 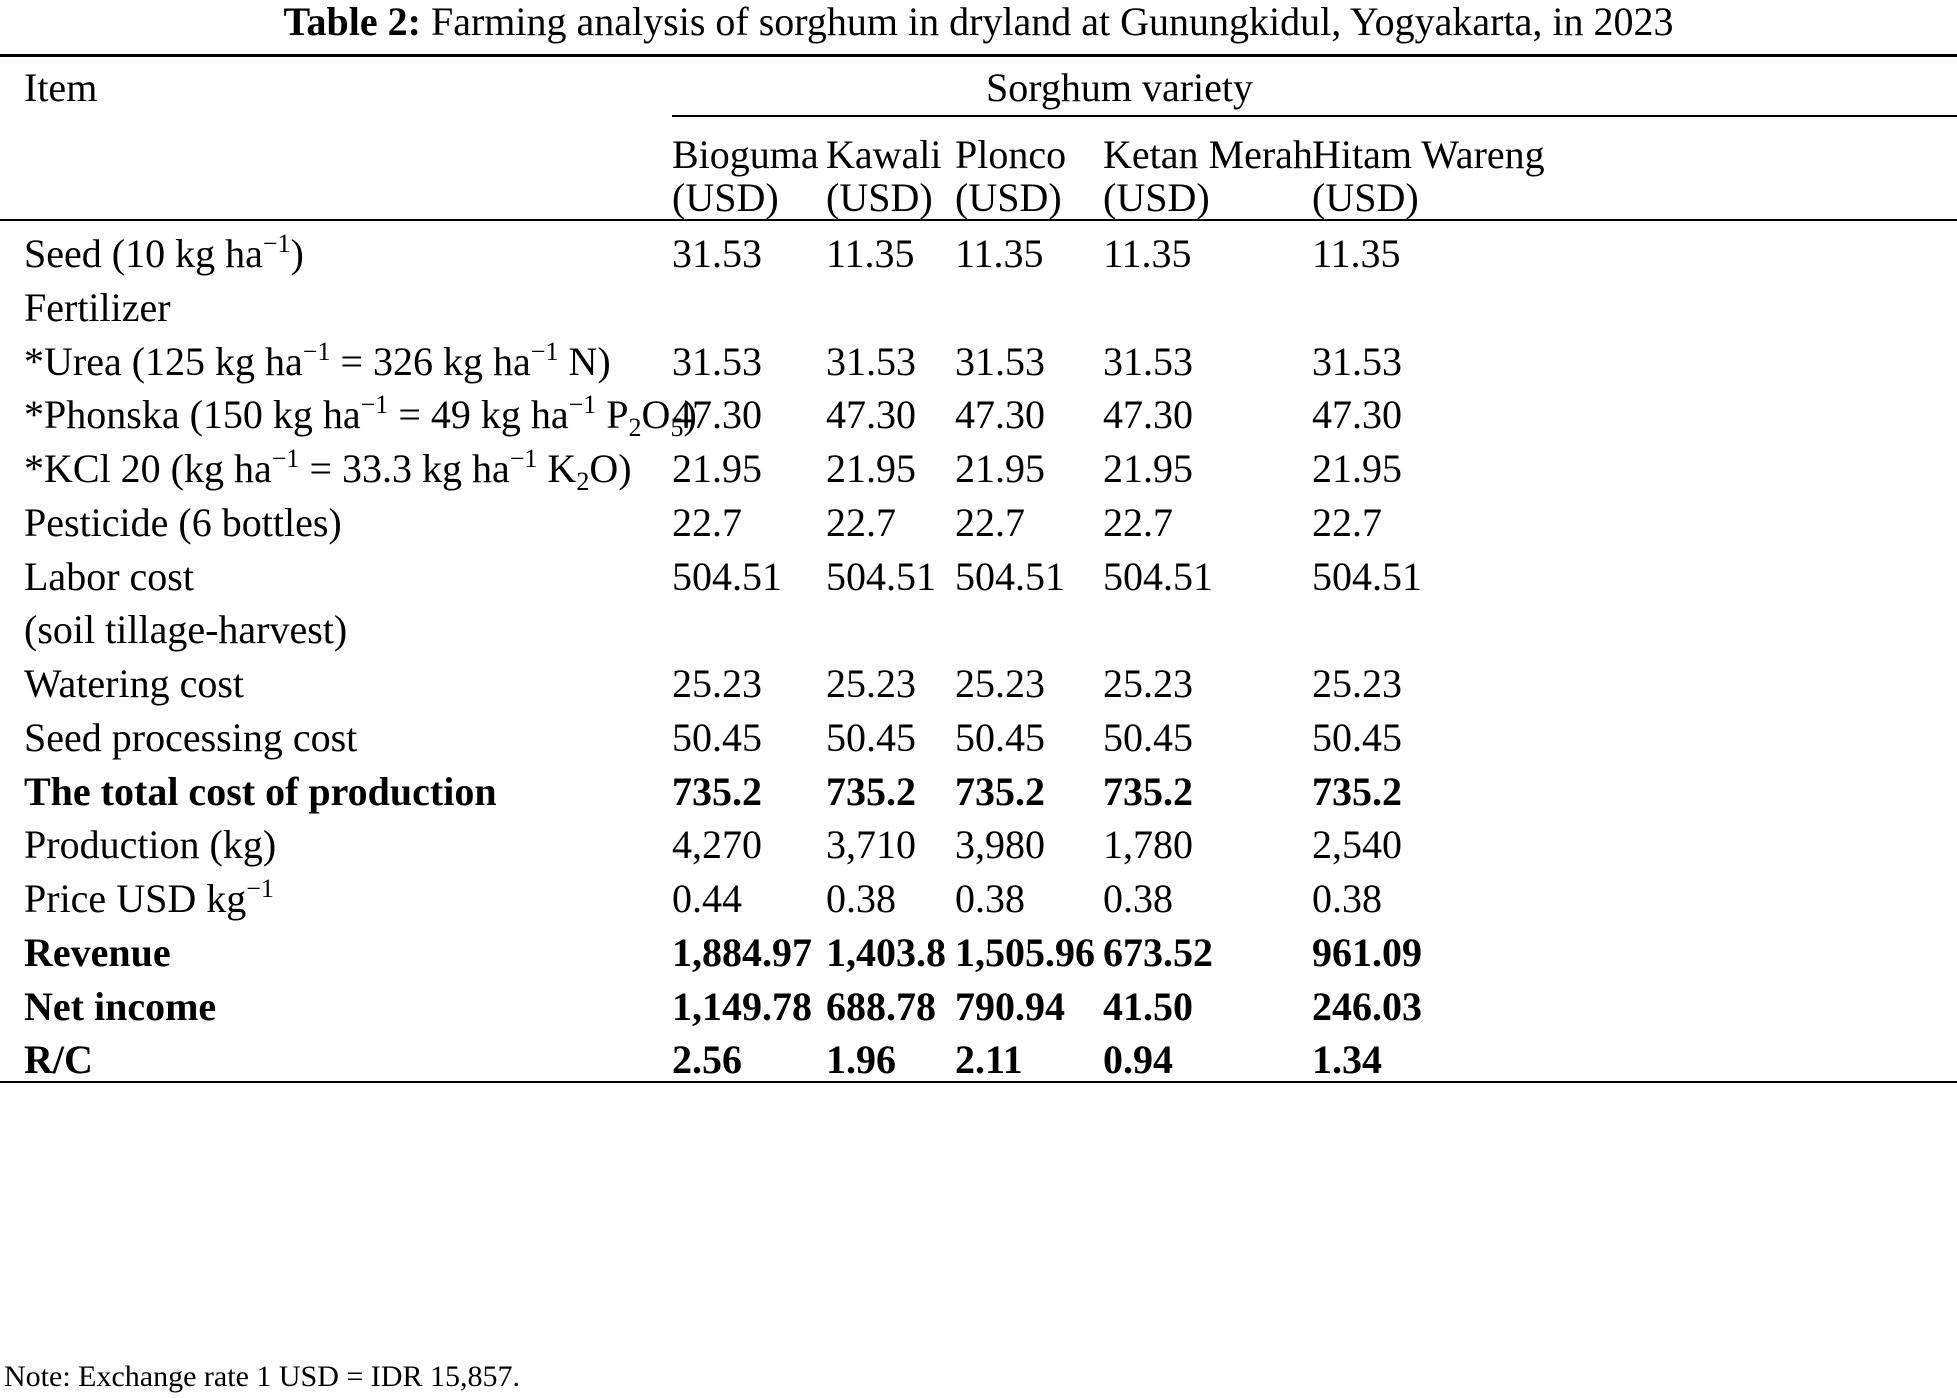 I want to click on table-cell-netincome-2: 790.94, so click(x=1010, y=1006).